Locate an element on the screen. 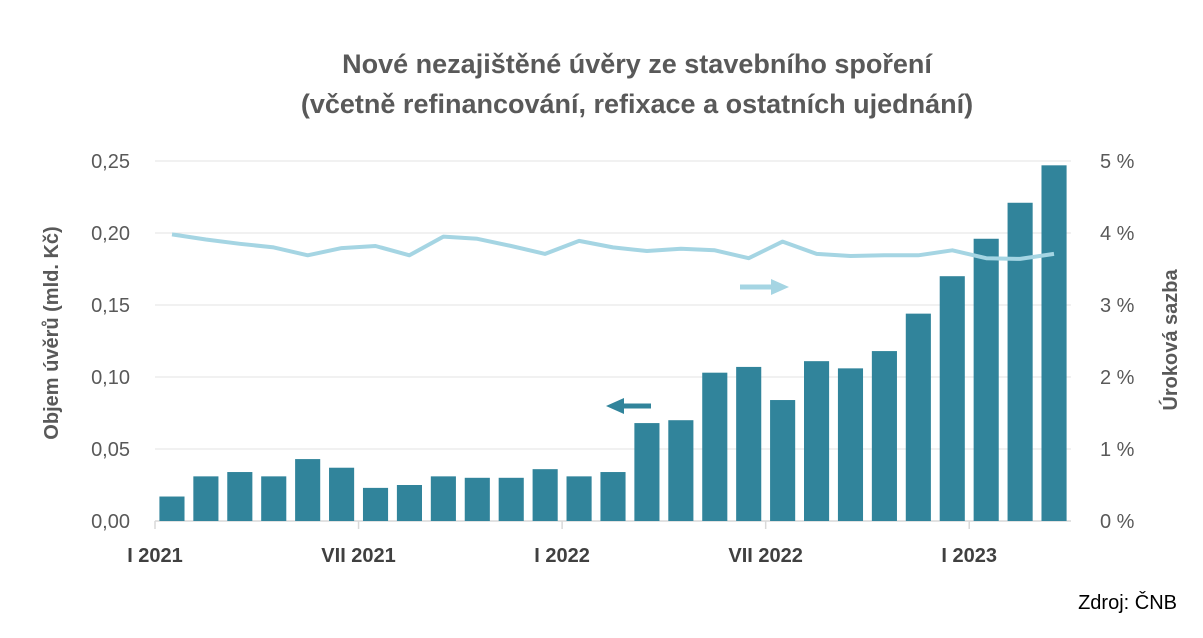 This screenshot has width=1203, height=638. y-tick-left: 0,00 is located at coordinates (110, 522).